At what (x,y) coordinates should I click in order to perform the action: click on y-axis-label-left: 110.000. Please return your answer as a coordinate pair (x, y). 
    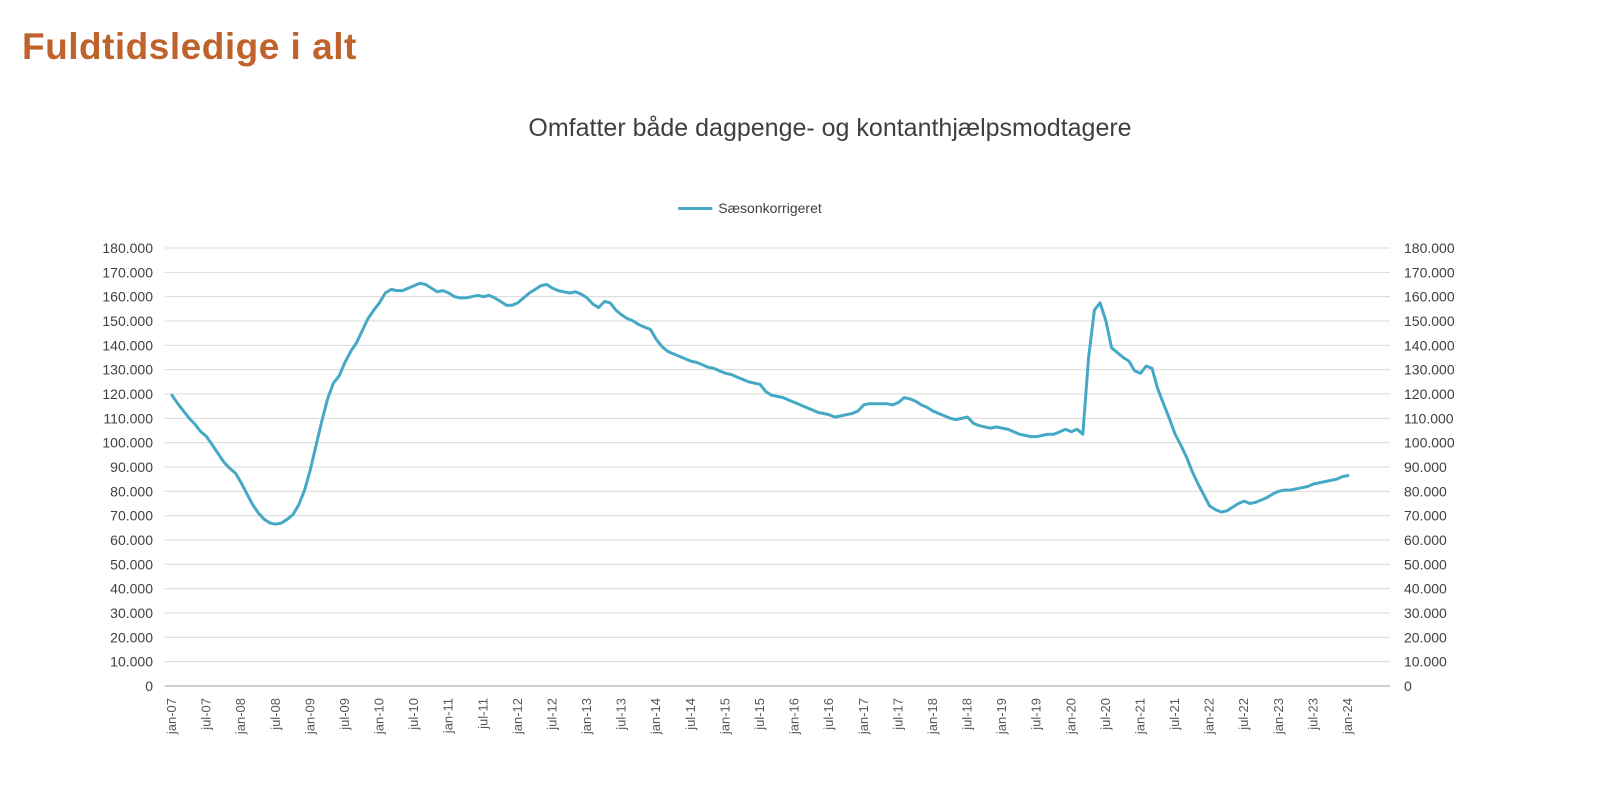
    Looking at the image, I should click on (128, 418).